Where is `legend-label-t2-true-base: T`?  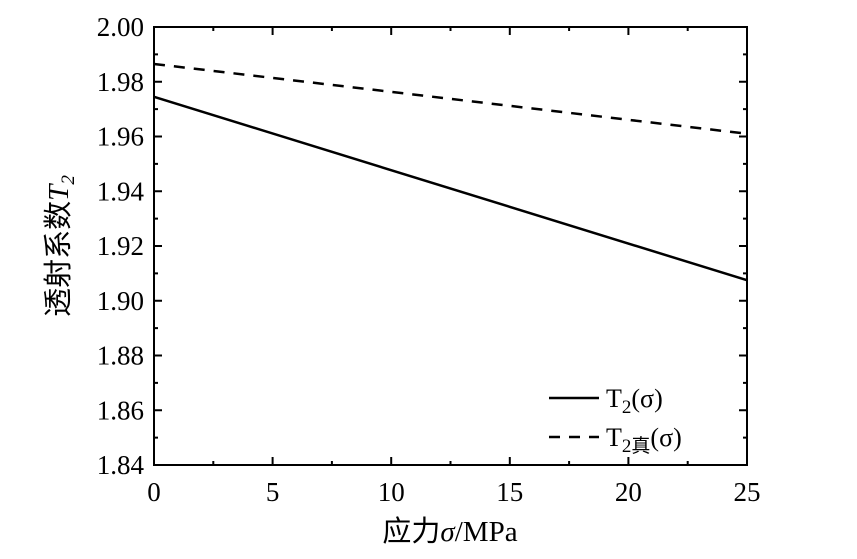 legend-label-t2-true-base: T is located at coordinates (614, 437).